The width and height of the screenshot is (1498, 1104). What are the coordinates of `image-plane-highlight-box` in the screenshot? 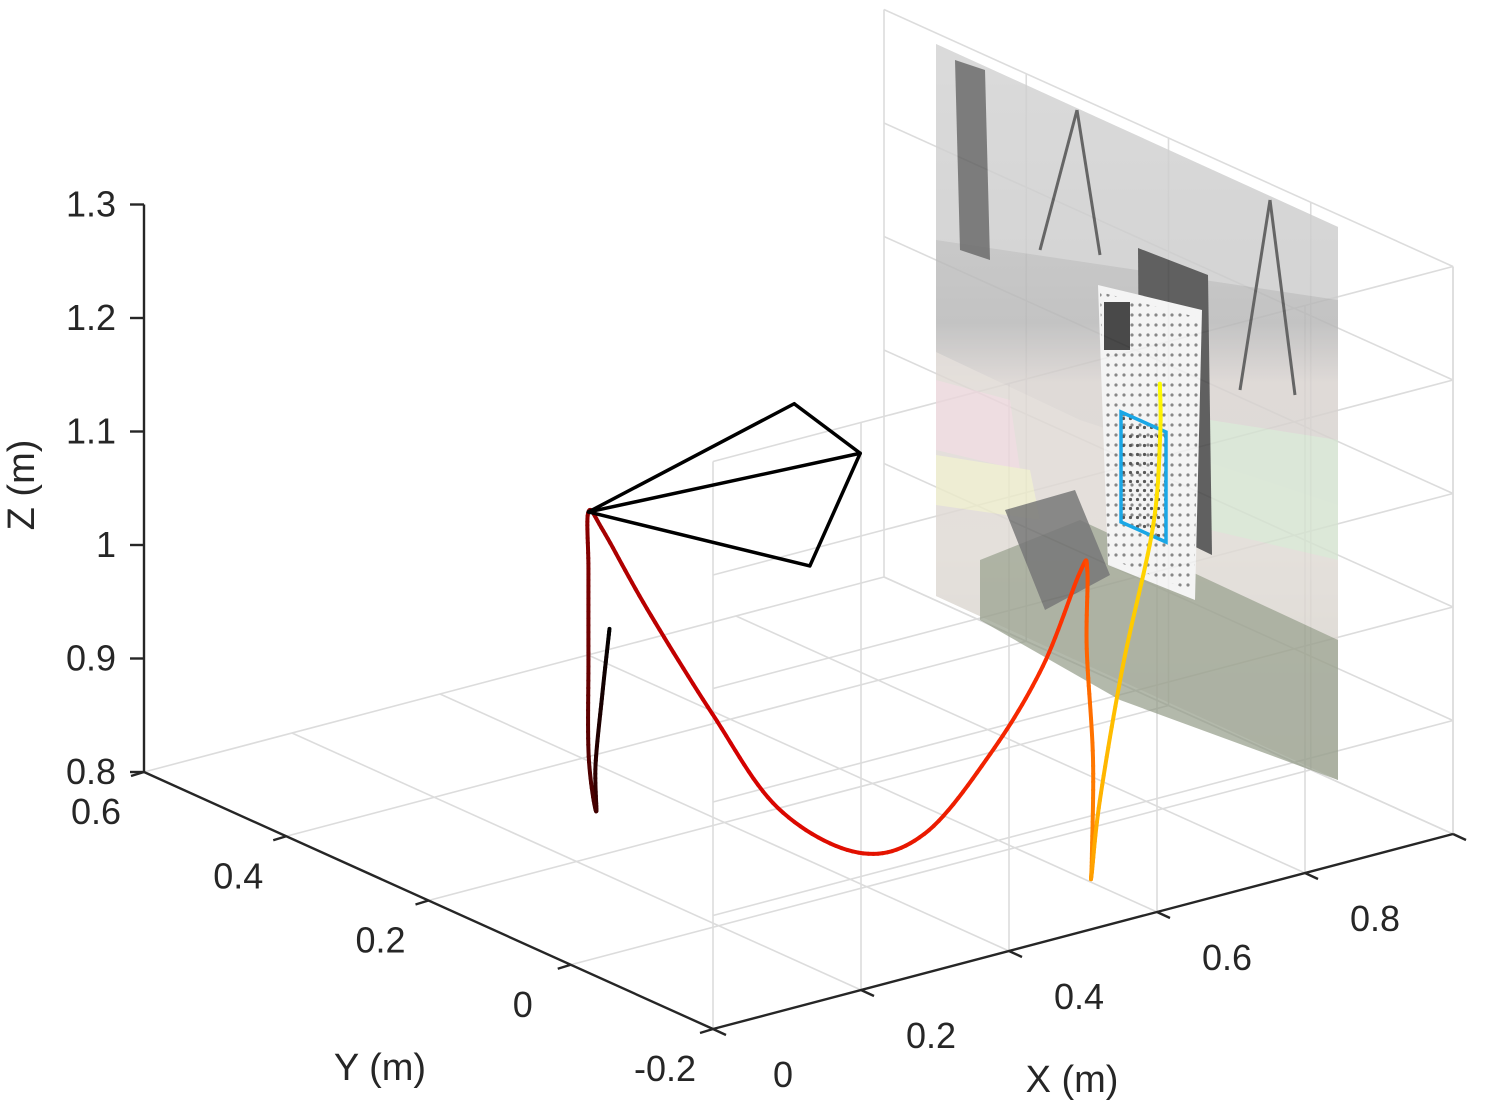 It's located at (1143, 477).